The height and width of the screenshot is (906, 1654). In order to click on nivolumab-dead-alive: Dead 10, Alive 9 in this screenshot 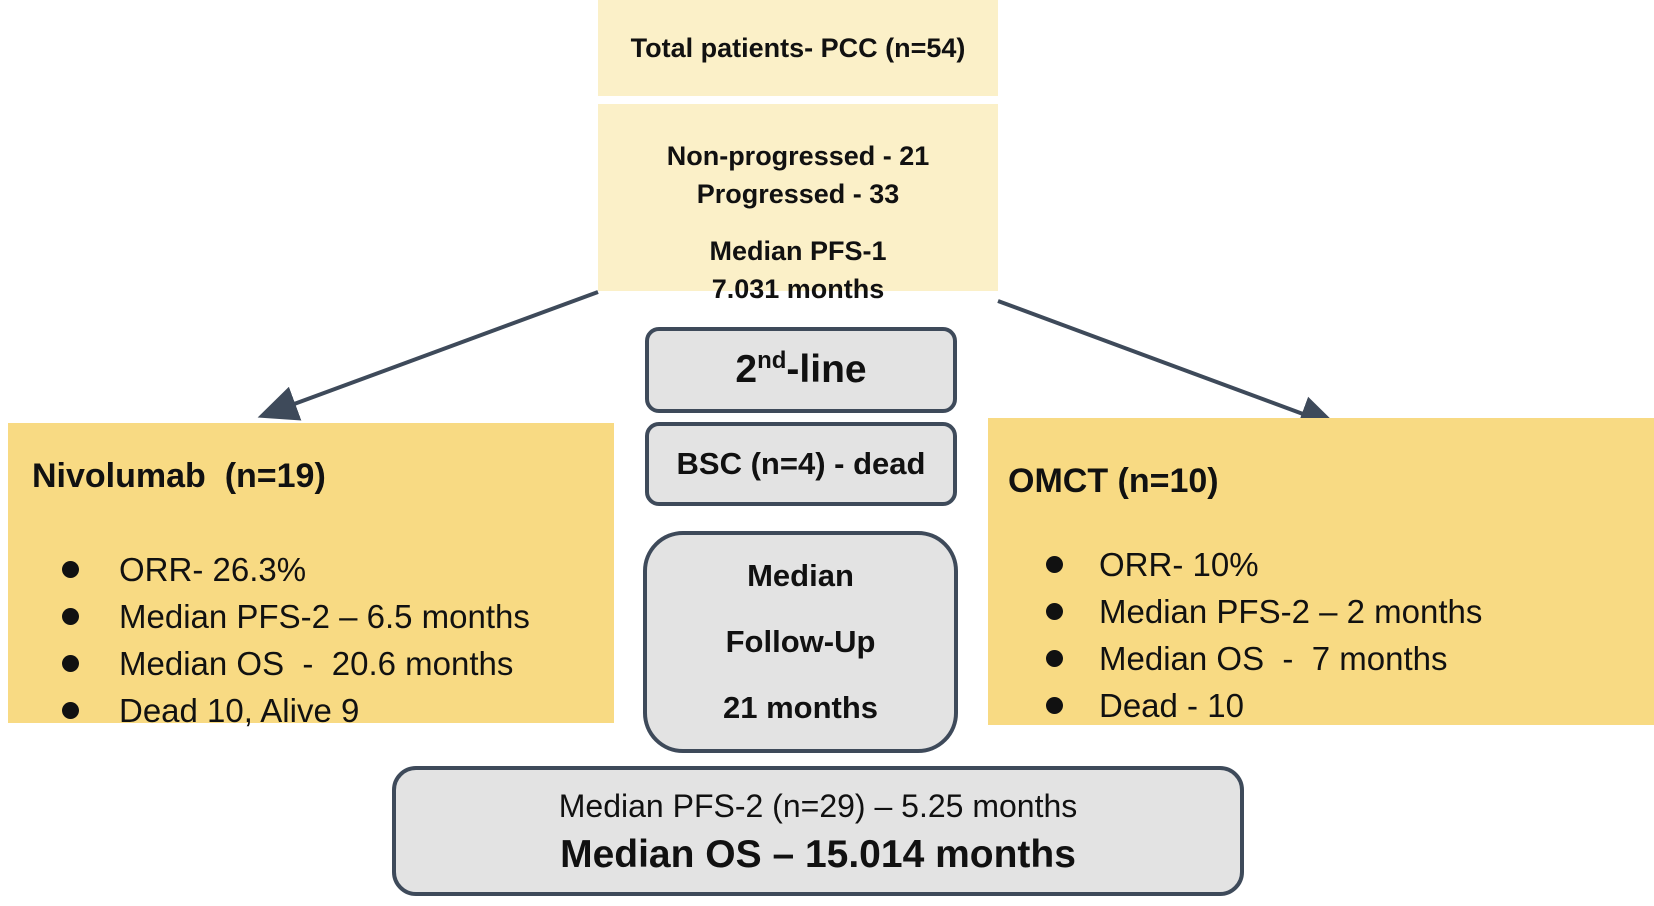, I will do `click(239, 710)`.